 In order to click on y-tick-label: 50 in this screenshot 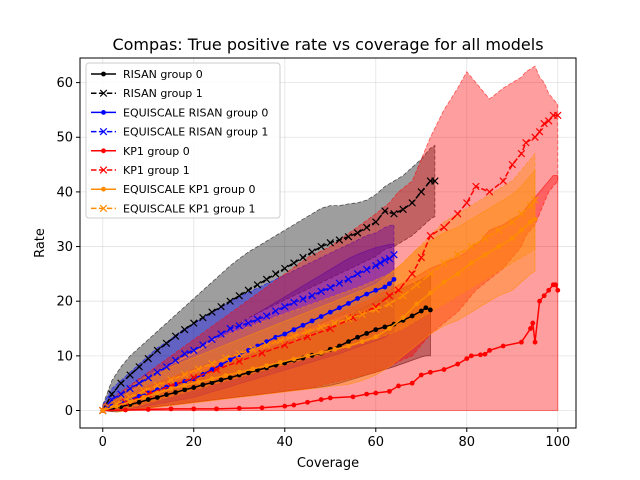, I will do `click(64, 138)`.